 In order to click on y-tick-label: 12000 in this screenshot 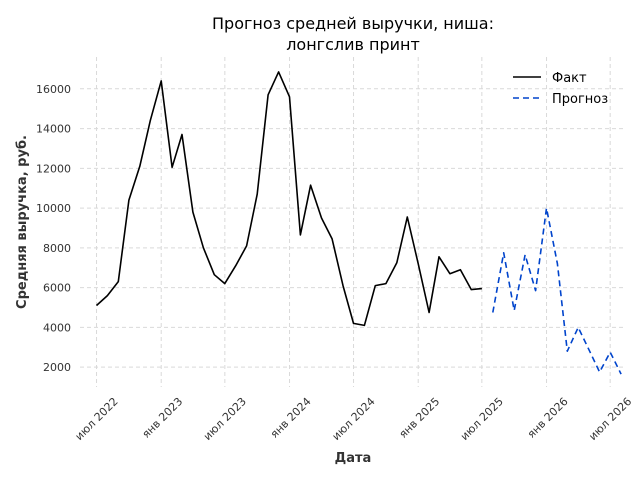, I will do `click(53, 168)`.